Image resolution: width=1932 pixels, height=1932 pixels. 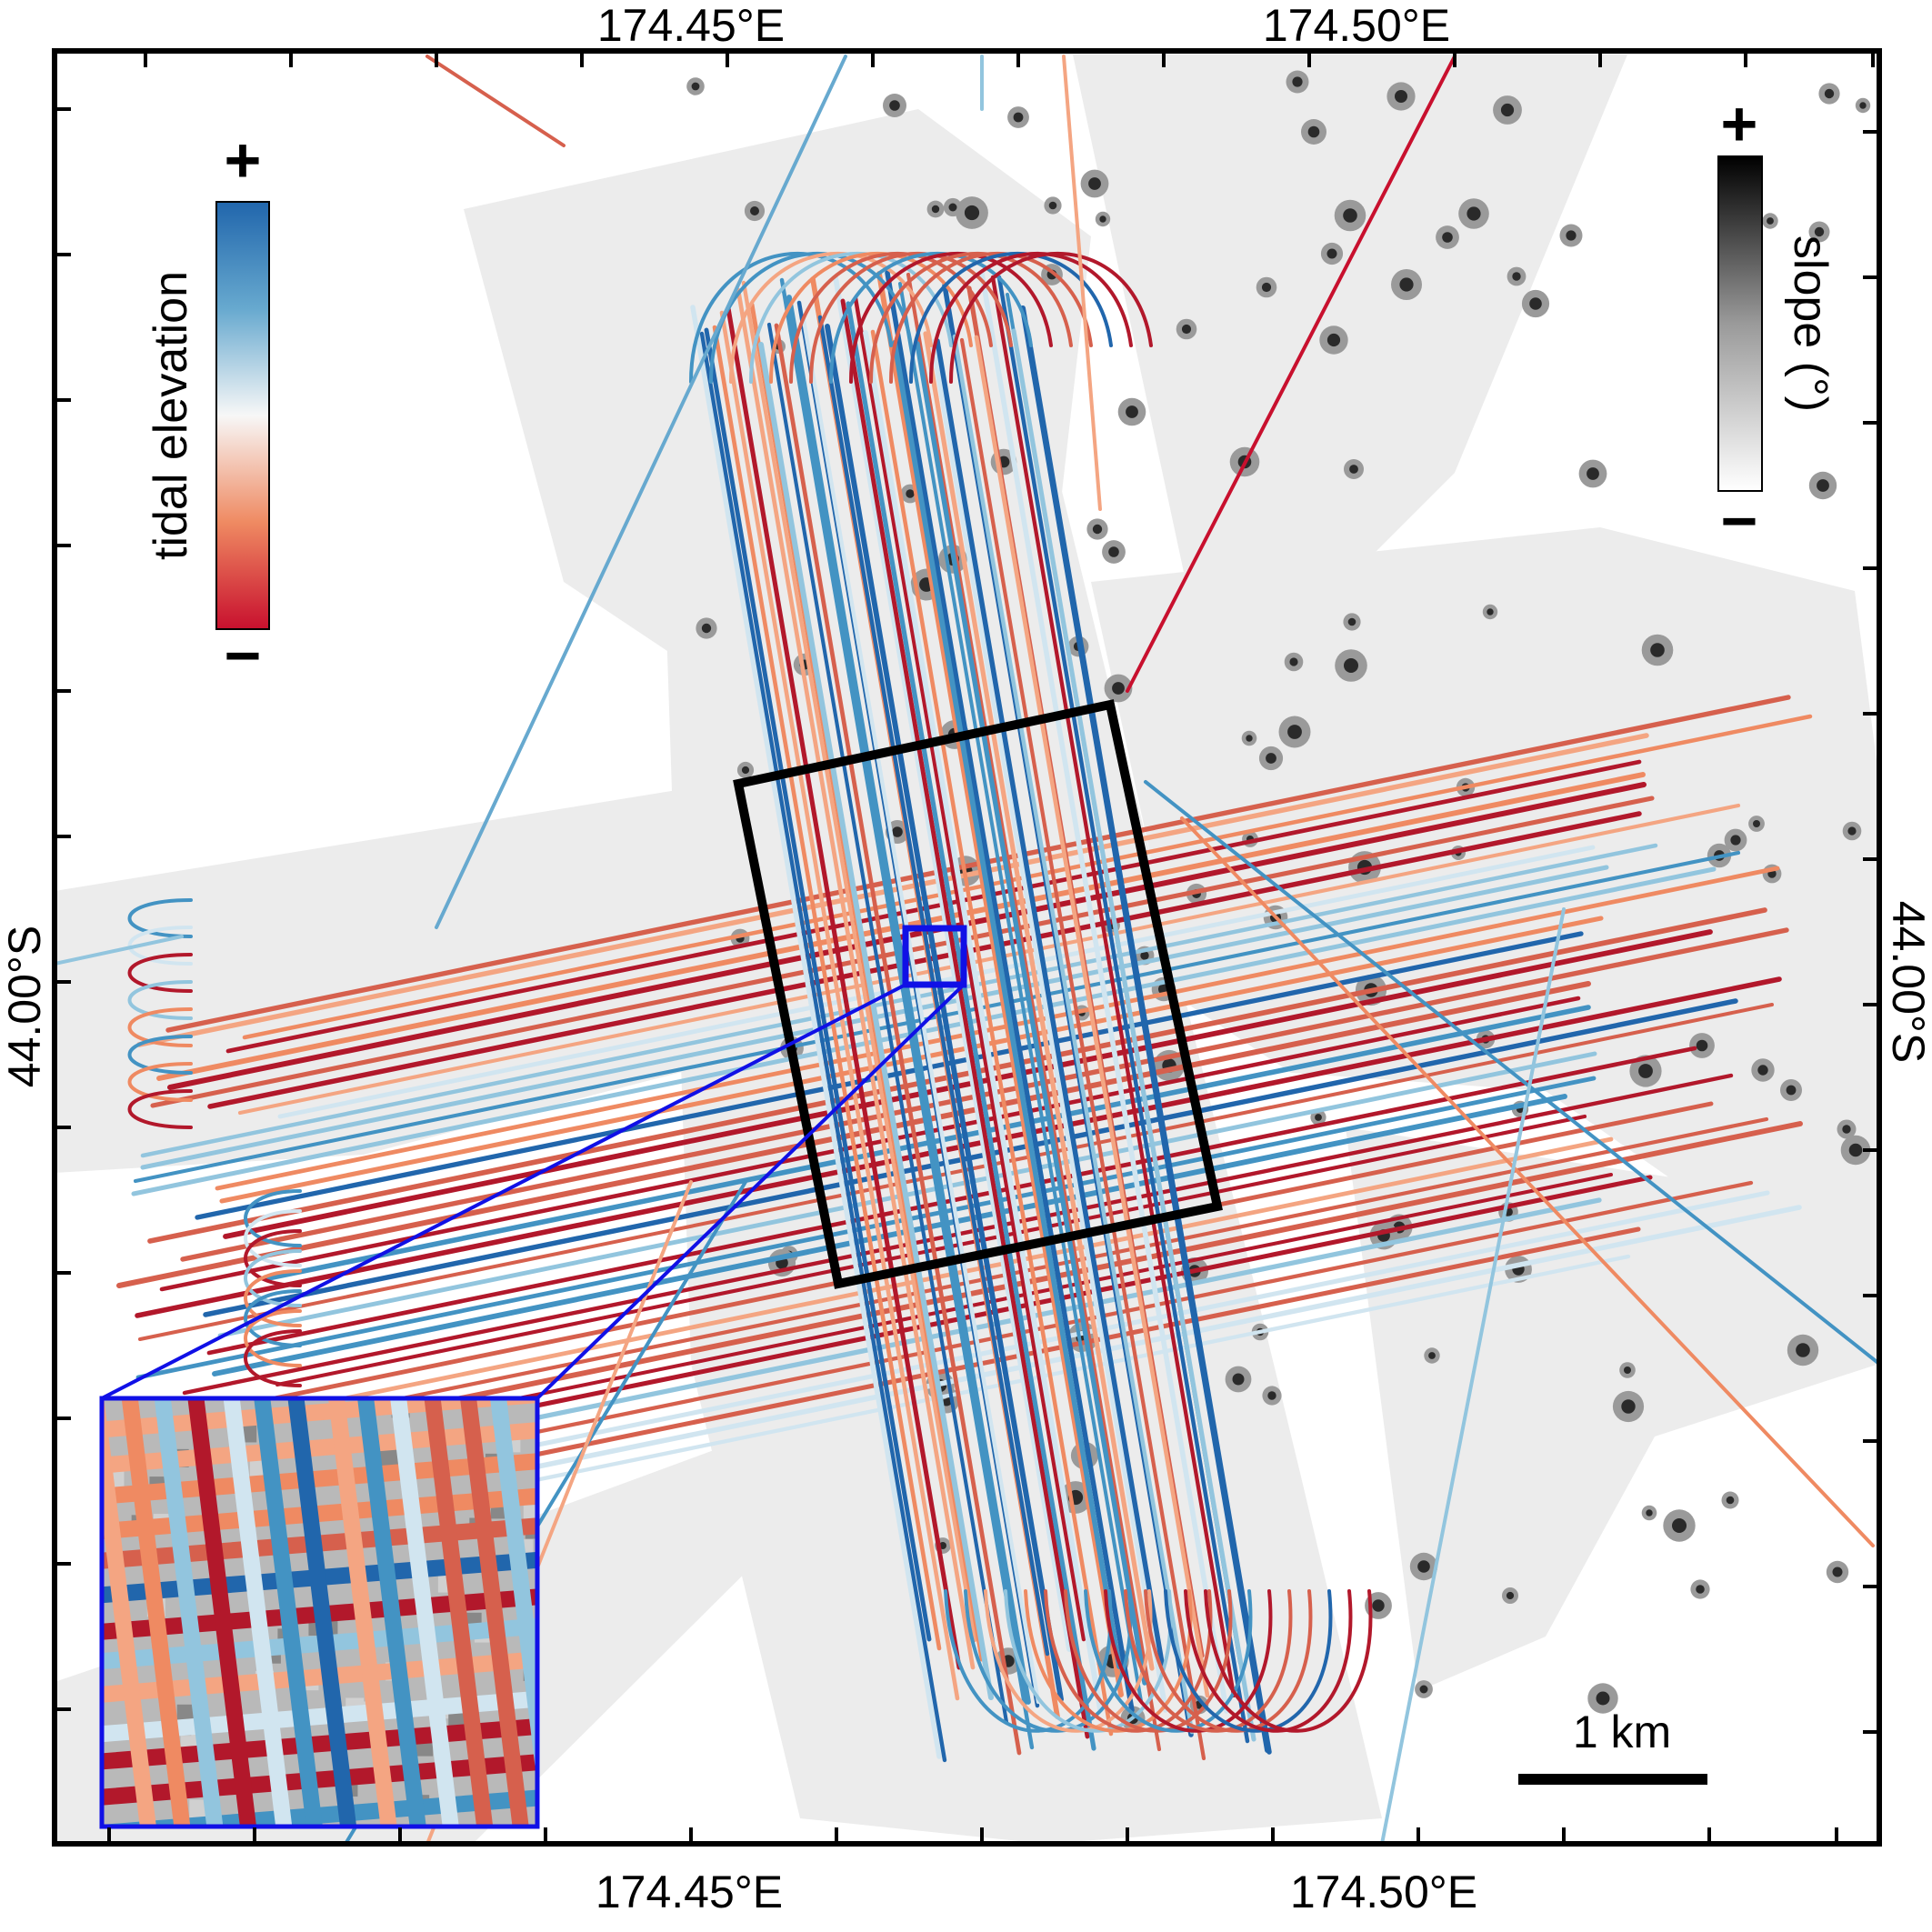 What do you see at coordinates (1383, 1892) in the screenshot?
I see `bottom-lon-label-2: 174.50°E` at bounding box center [1383, 1892].